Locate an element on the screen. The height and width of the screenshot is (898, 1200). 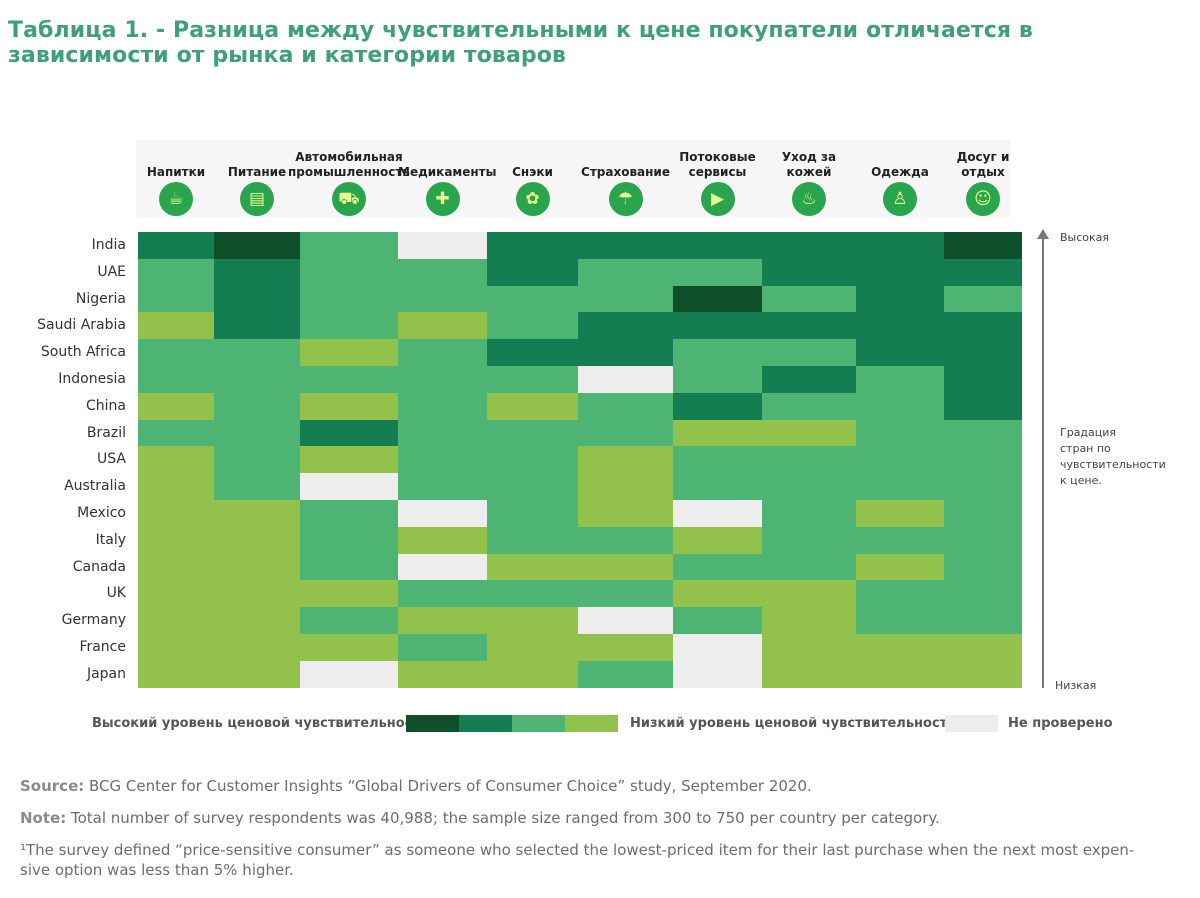
category-label: Страхование is located at coordinates (625, 172).